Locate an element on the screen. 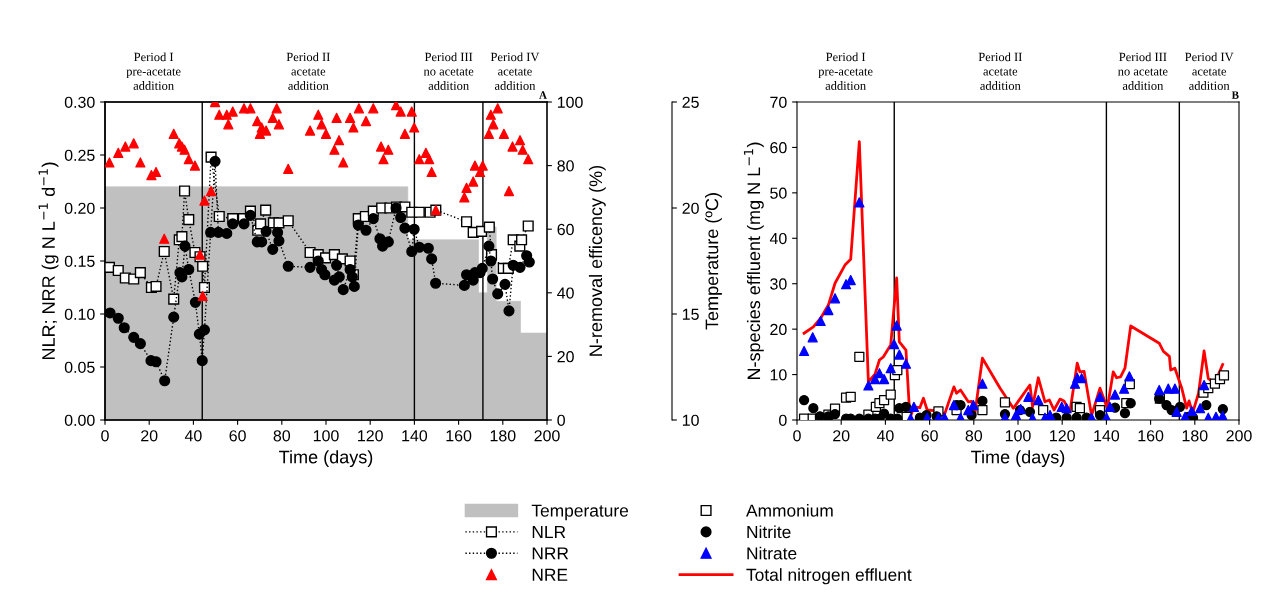 The height and width of the screenshot is (592, 1266). legend-label: Nitrate is located at coordinates (772, 553).